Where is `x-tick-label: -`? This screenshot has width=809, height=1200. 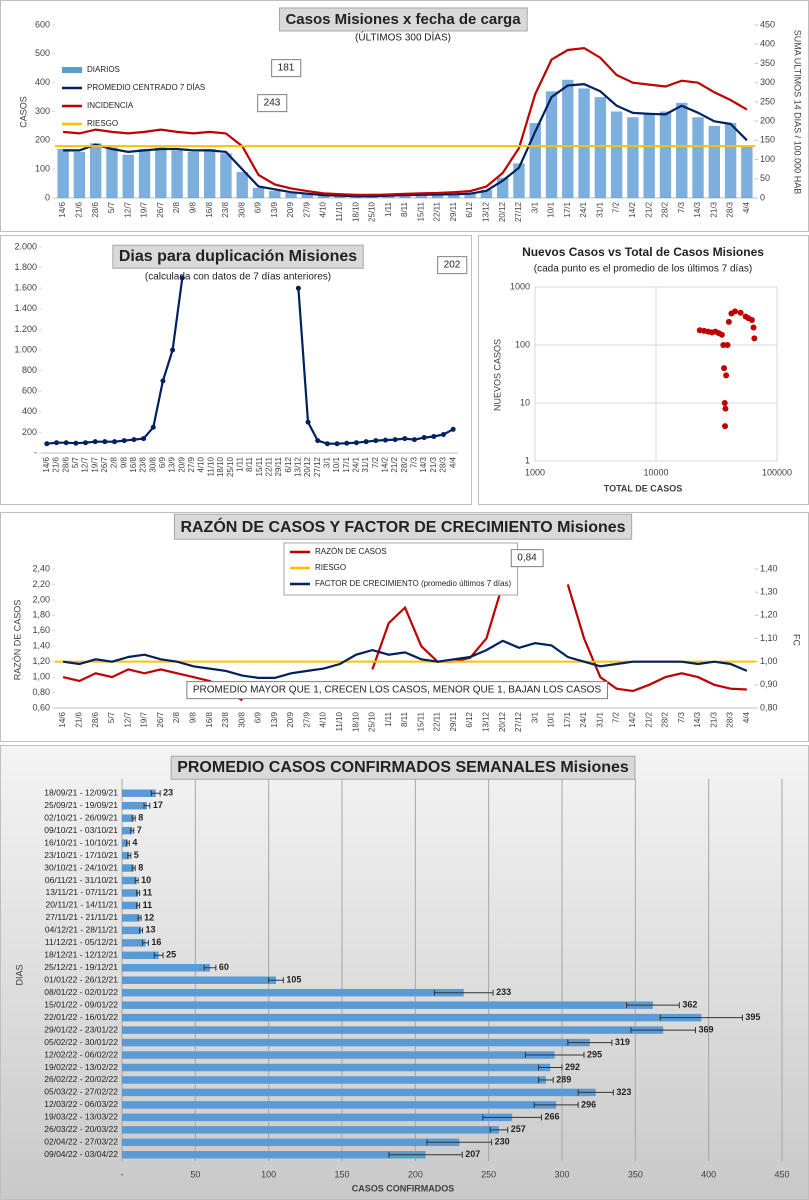 x-tick-label: - is located at coordinates (122, 1174).